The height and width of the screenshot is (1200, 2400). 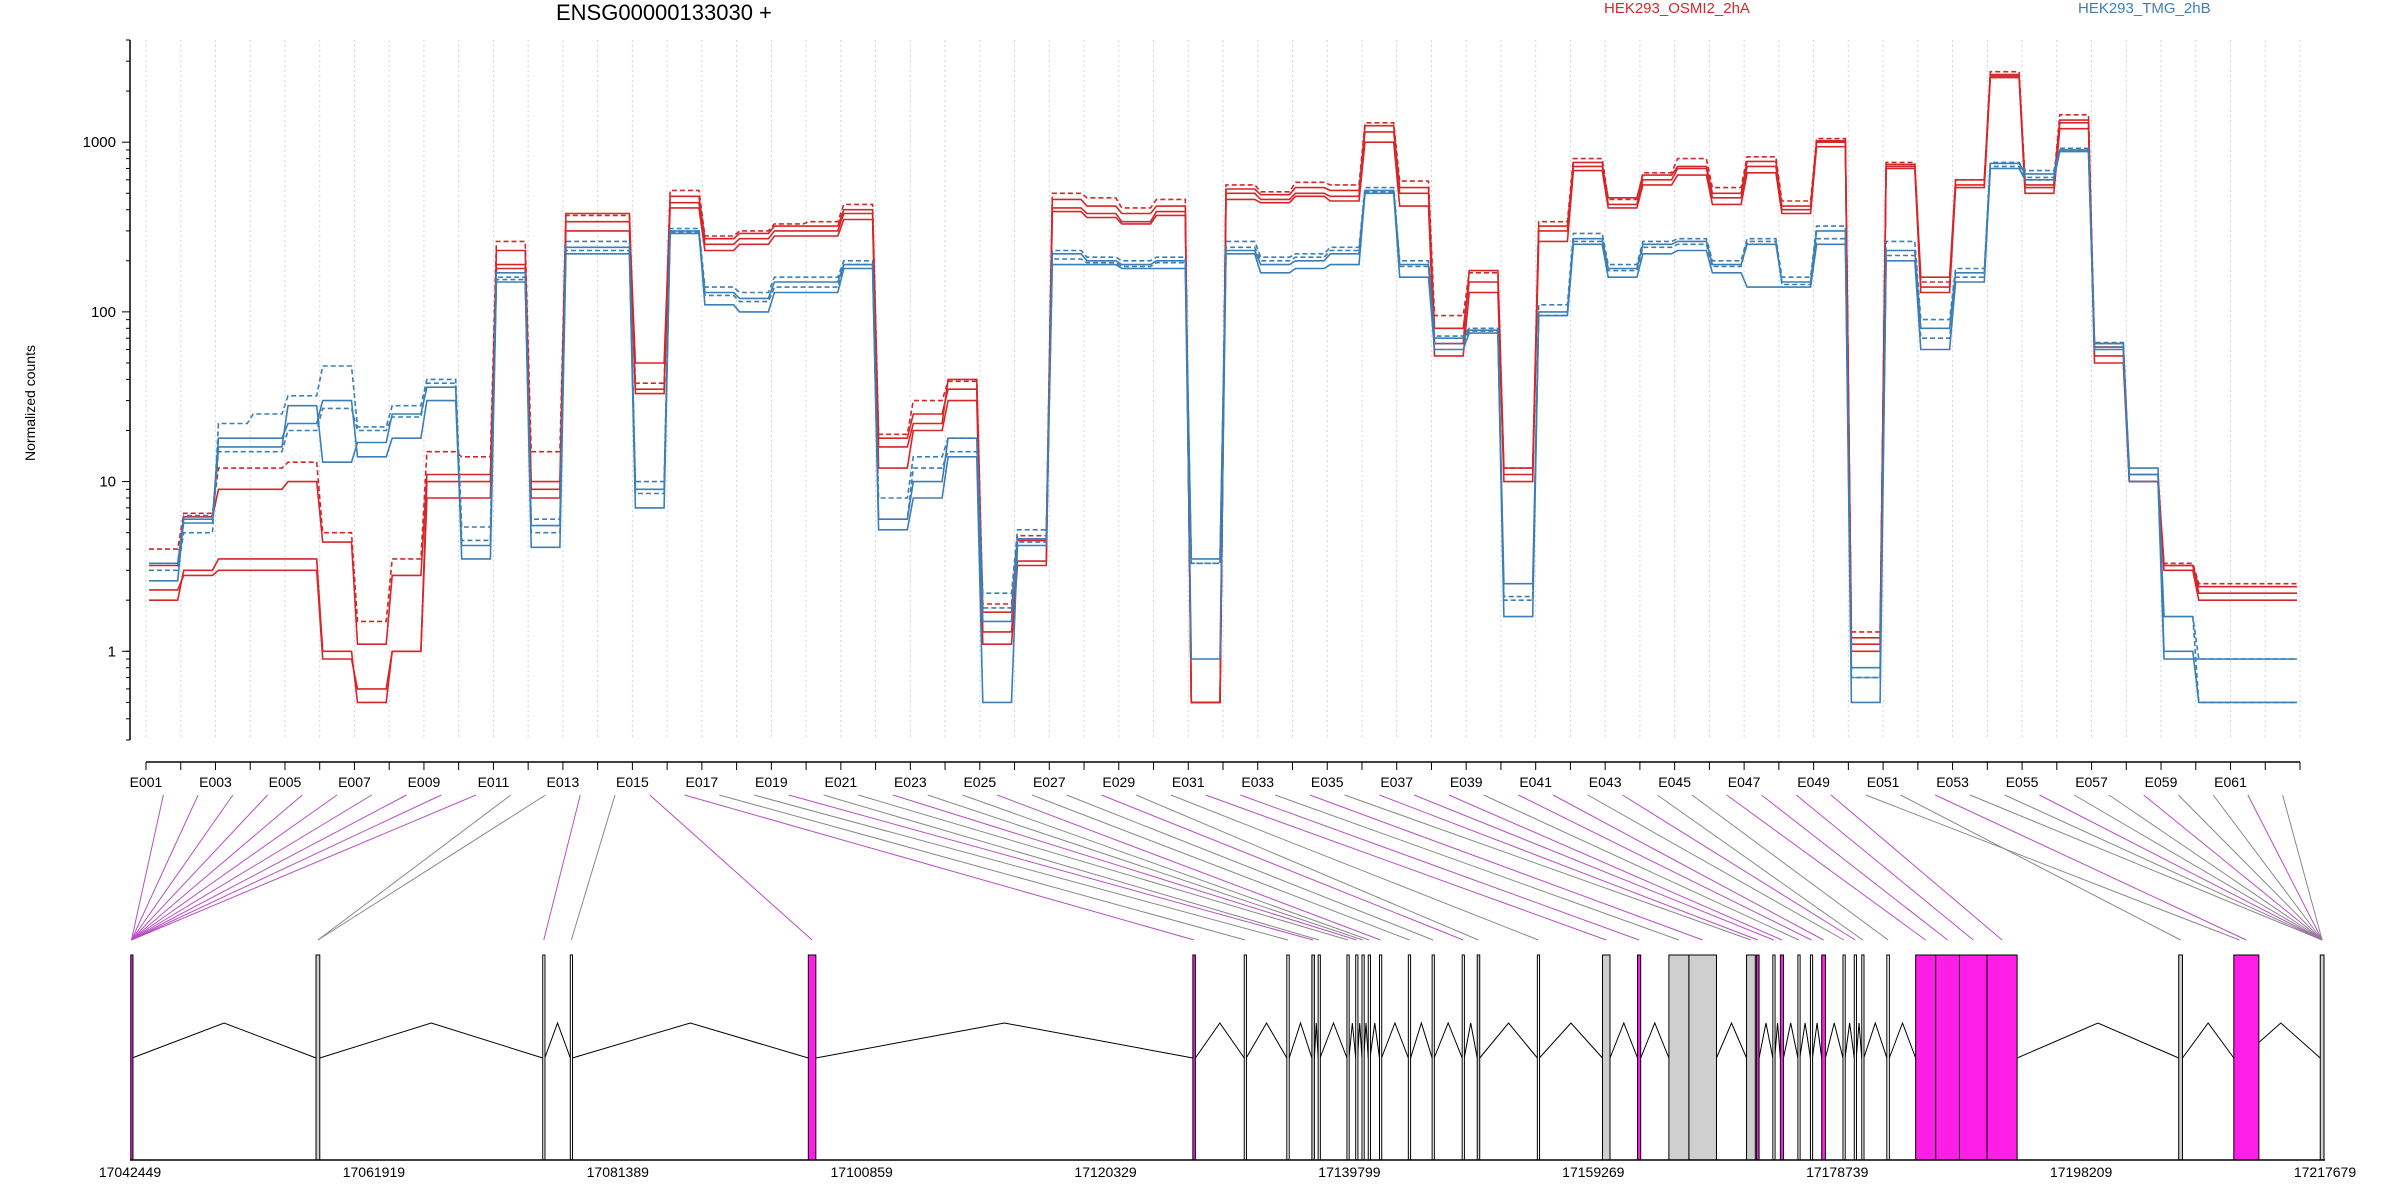 What do you see at coordinates (1105, 1172) in the screenshot?
I see `genomic-tick-label: 17120329` at bounding box center [1105, 1172].